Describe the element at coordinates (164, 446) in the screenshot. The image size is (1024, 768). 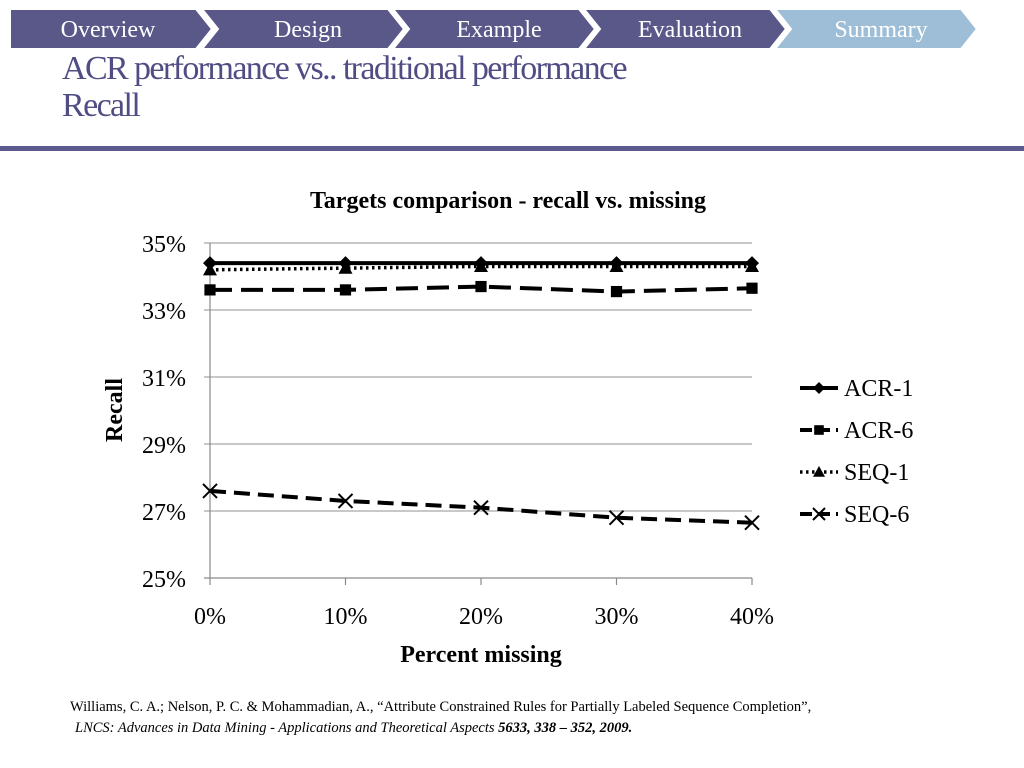
I see `y-tick-label: 29%` at that location.